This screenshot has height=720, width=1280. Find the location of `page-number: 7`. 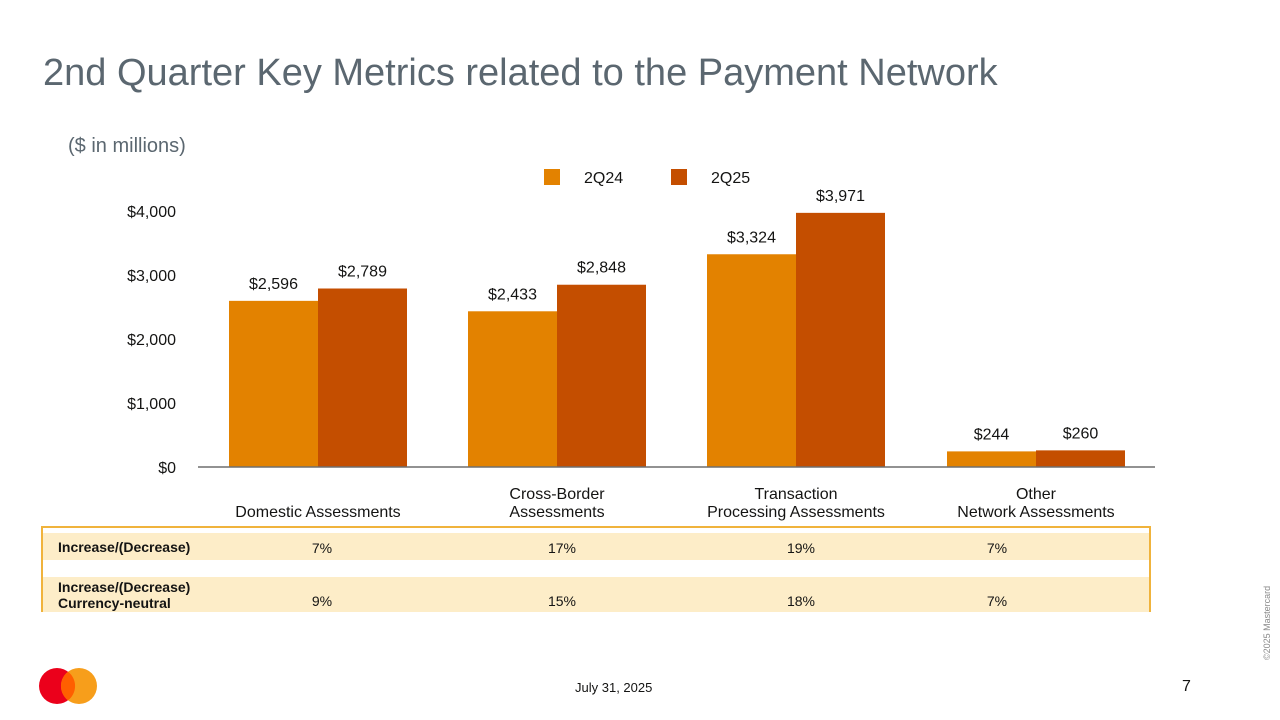

page-number: 7 is located at coordinates (1186, 686).